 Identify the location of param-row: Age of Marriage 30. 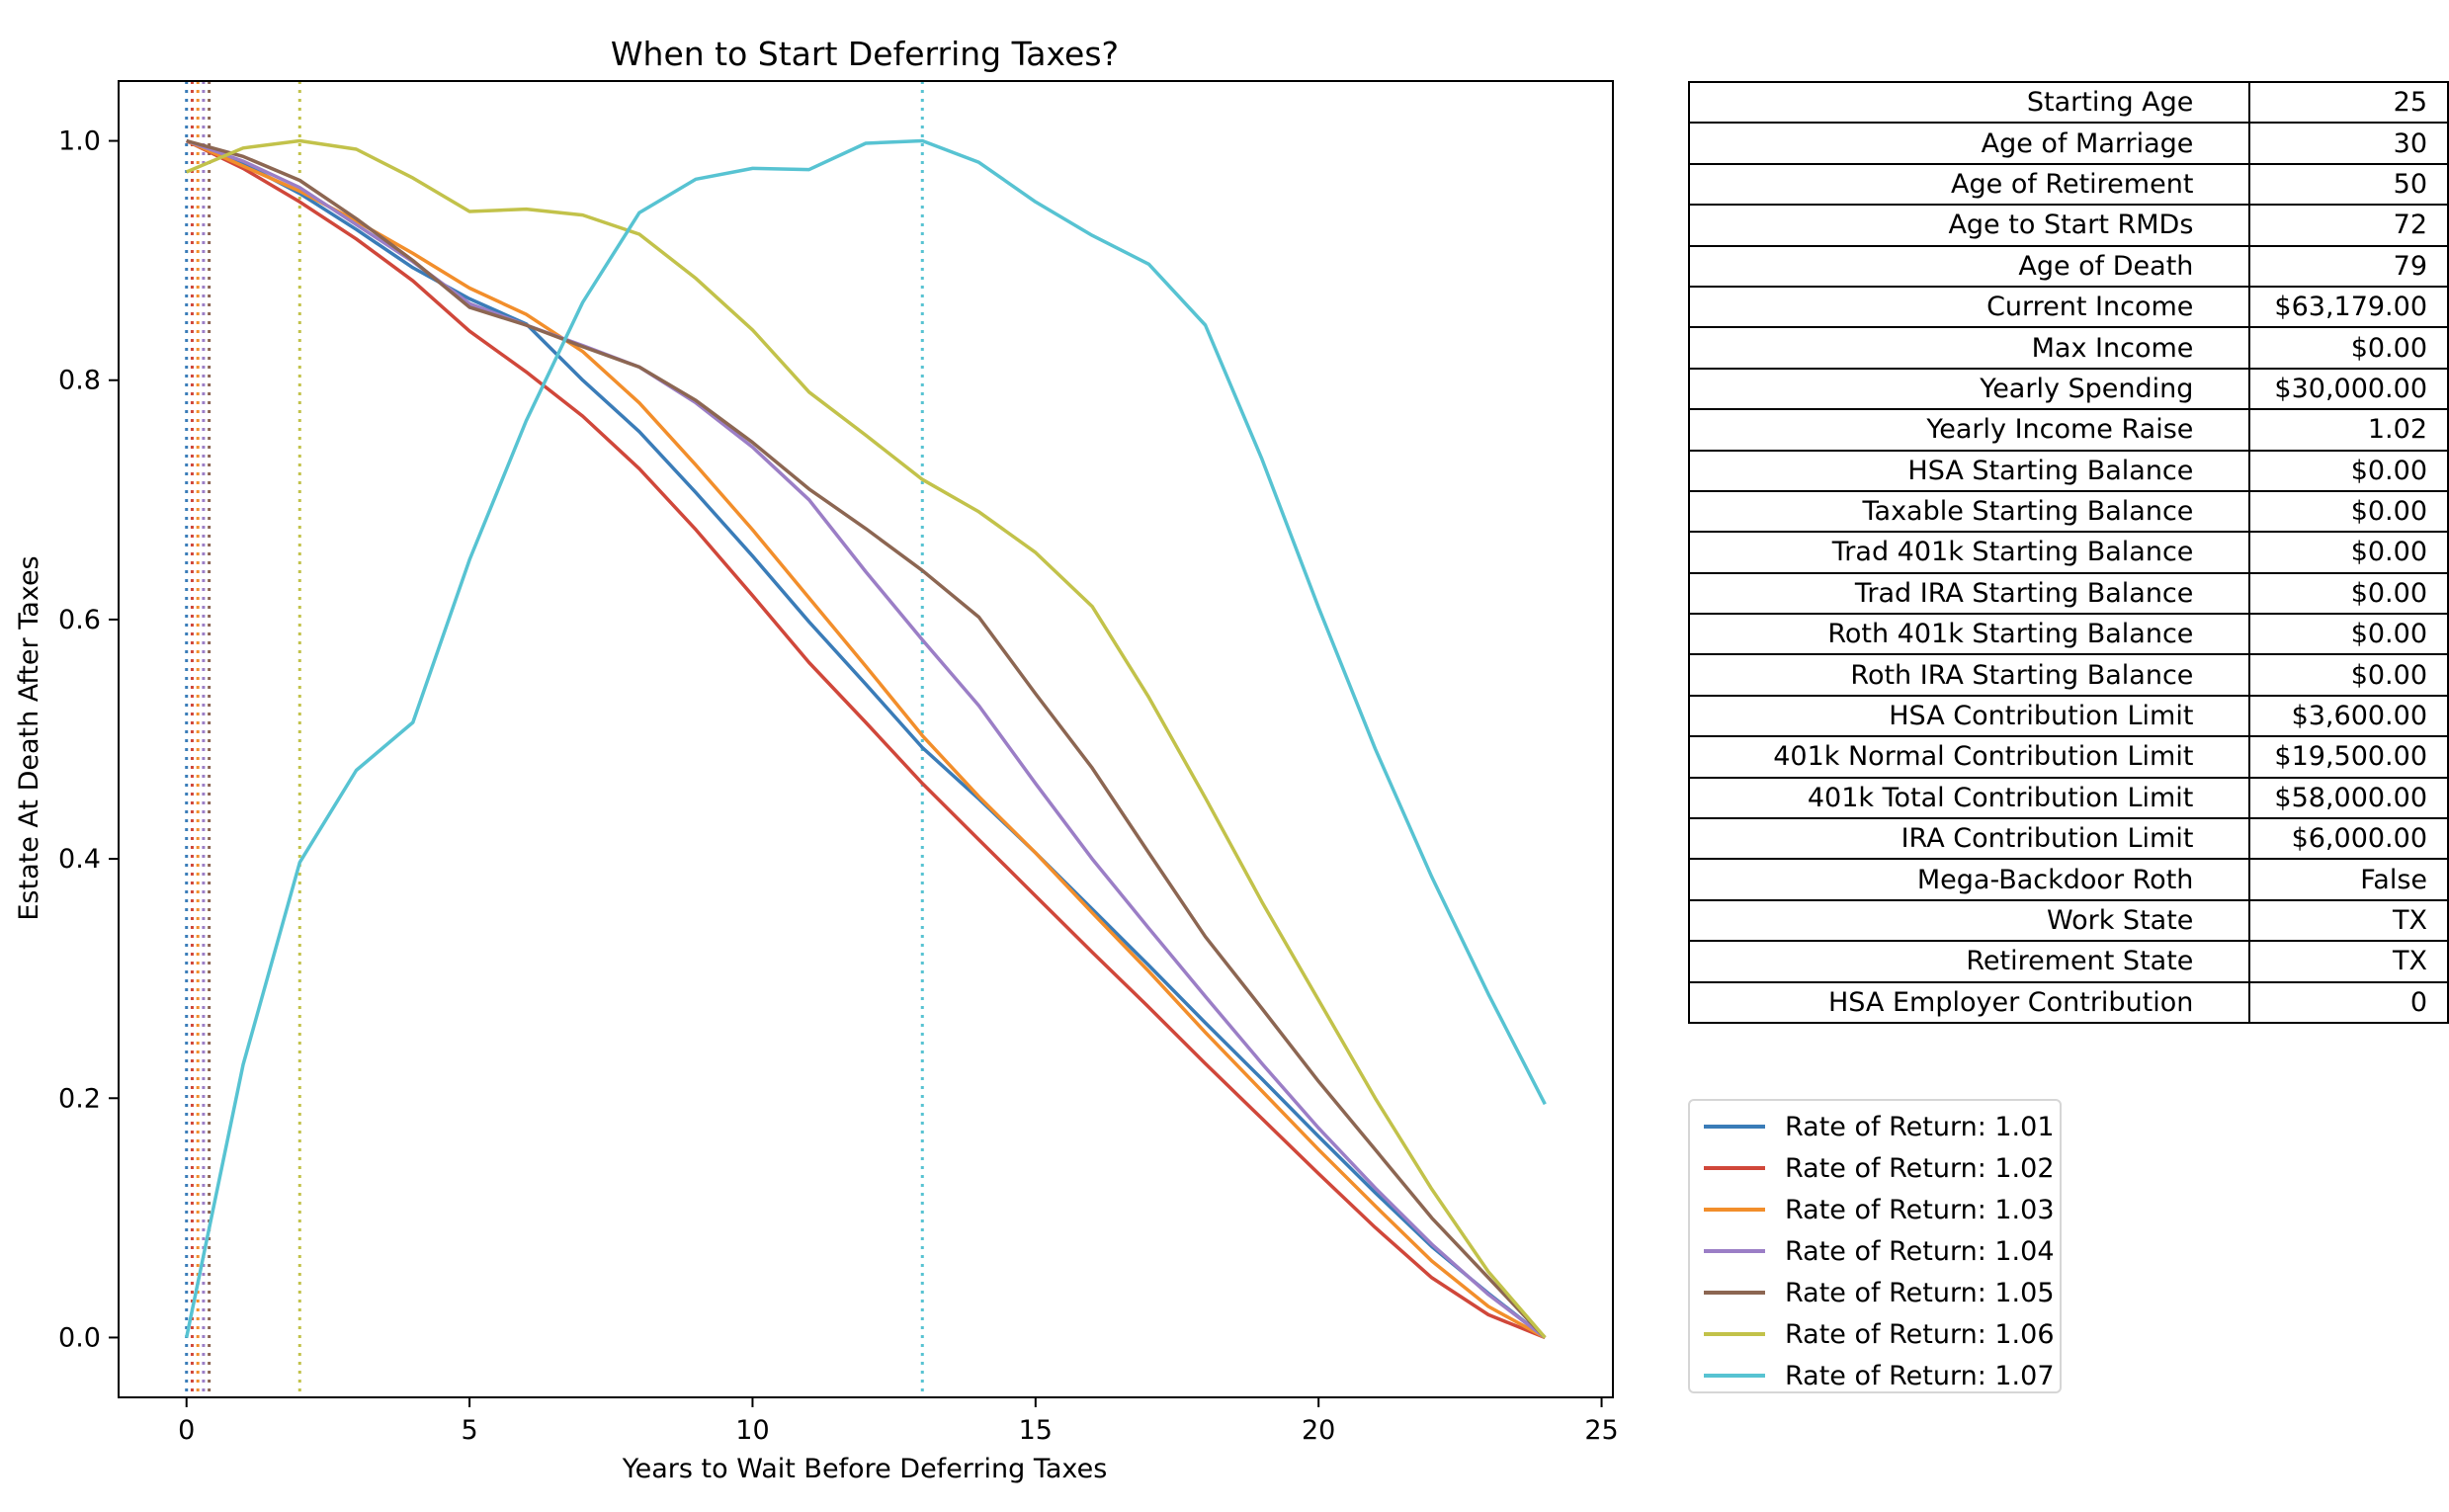
(2068, 143).